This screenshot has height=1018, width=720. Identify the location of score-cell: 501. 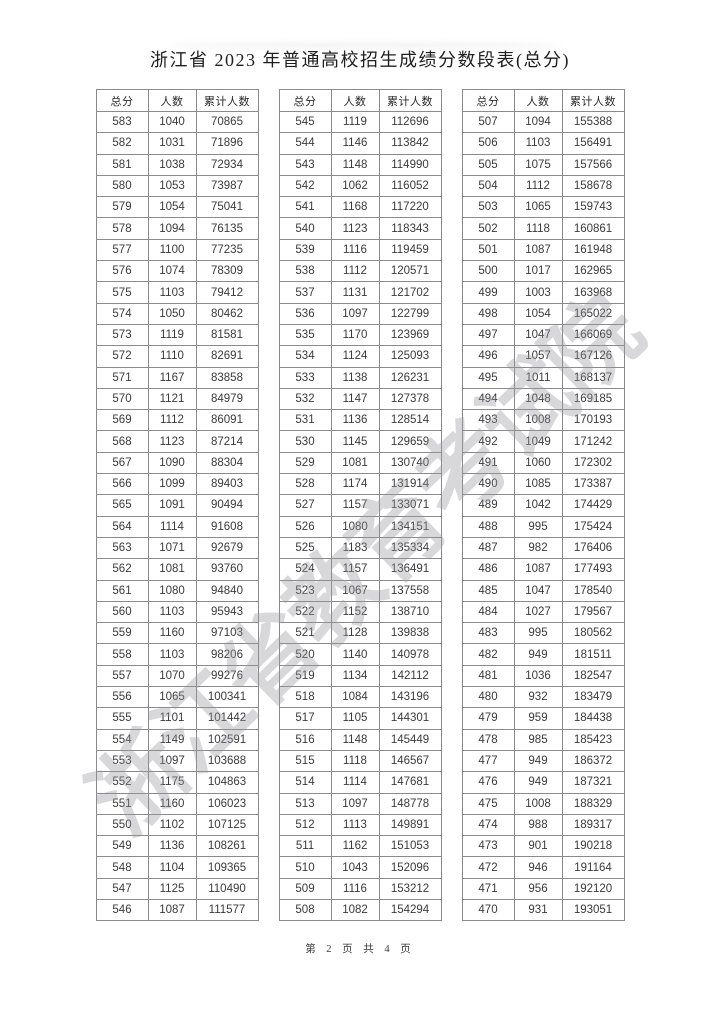
(488, 250).